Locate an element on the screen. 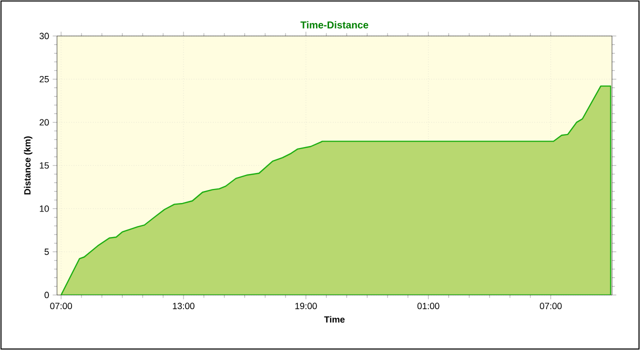  y-tick-label: 25 is located at coordinates (44, 79).